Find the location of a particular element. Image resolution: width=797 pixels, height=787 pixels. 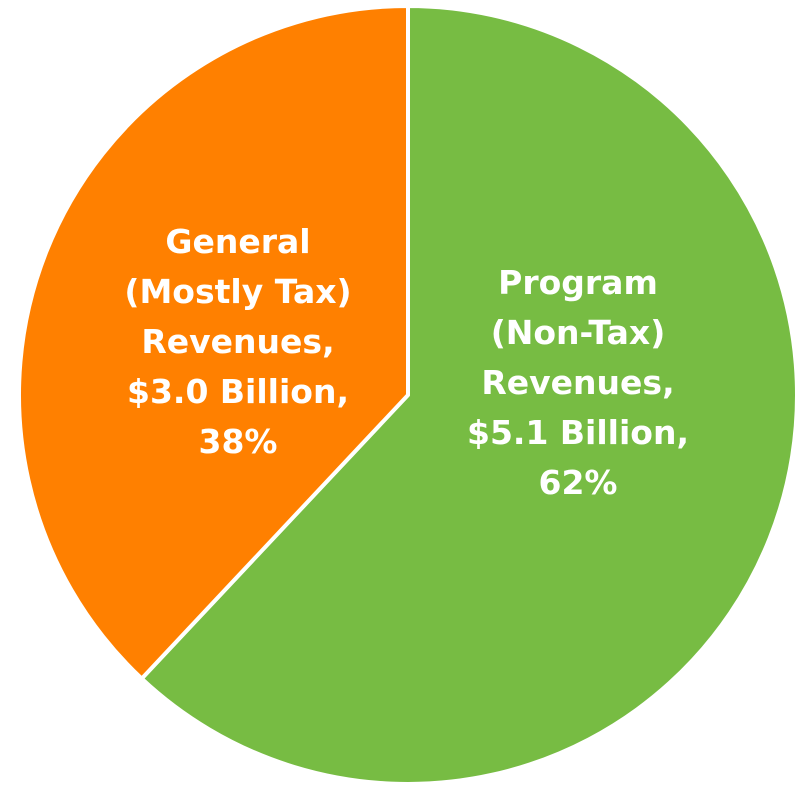

slice-label-line: General is located at coordinates (237, 241).